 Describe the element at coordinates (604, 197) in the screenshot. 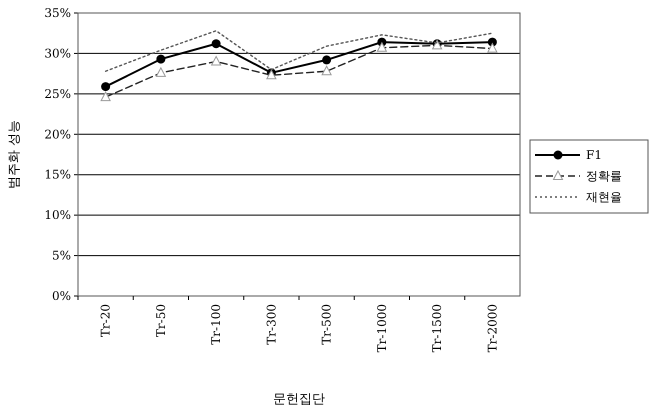

I see `legend-label: 재현율` at that location.